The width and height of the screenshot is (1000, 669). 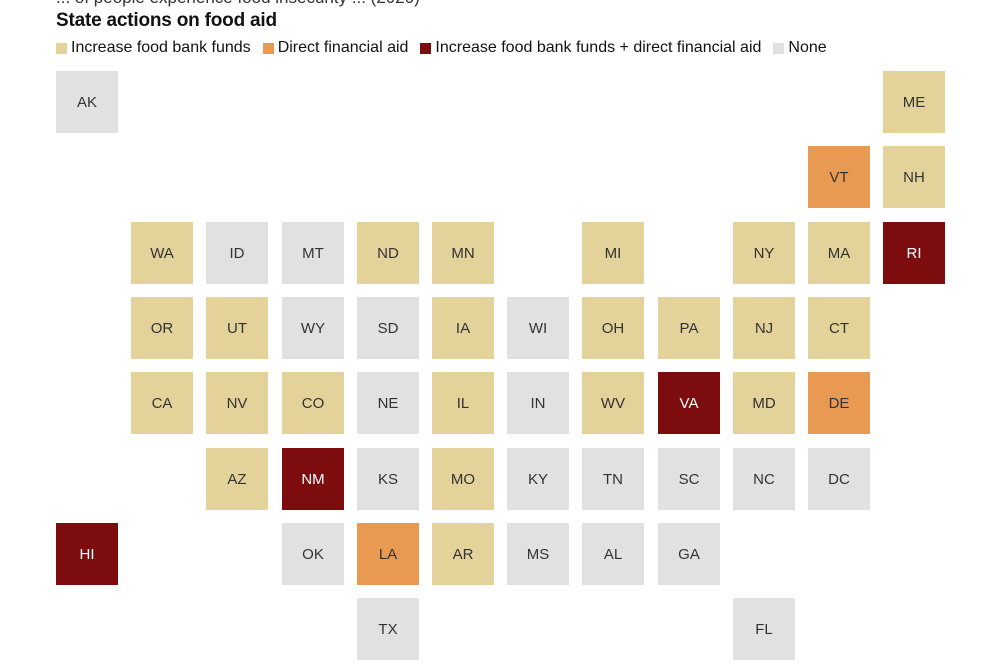 What do you see at coordinates (779, 48) in the screenshot?
I see `legend-swatch-none` at bounding box center [779, 48].